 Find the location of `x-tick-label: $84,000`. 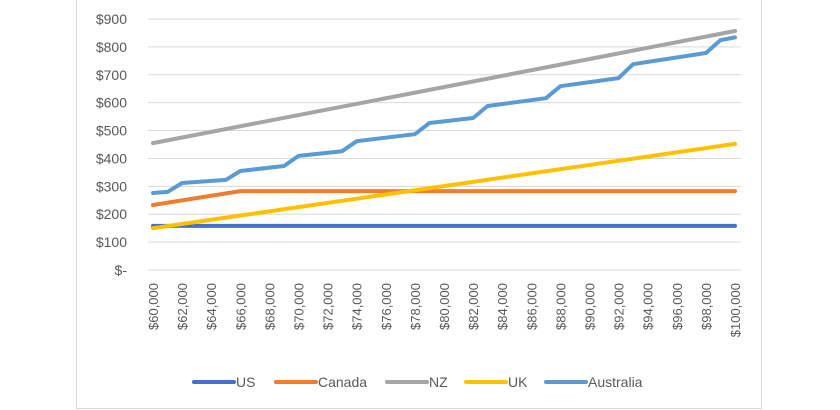

x-tick-label: $84,000 is located at coordinates (502, 306).